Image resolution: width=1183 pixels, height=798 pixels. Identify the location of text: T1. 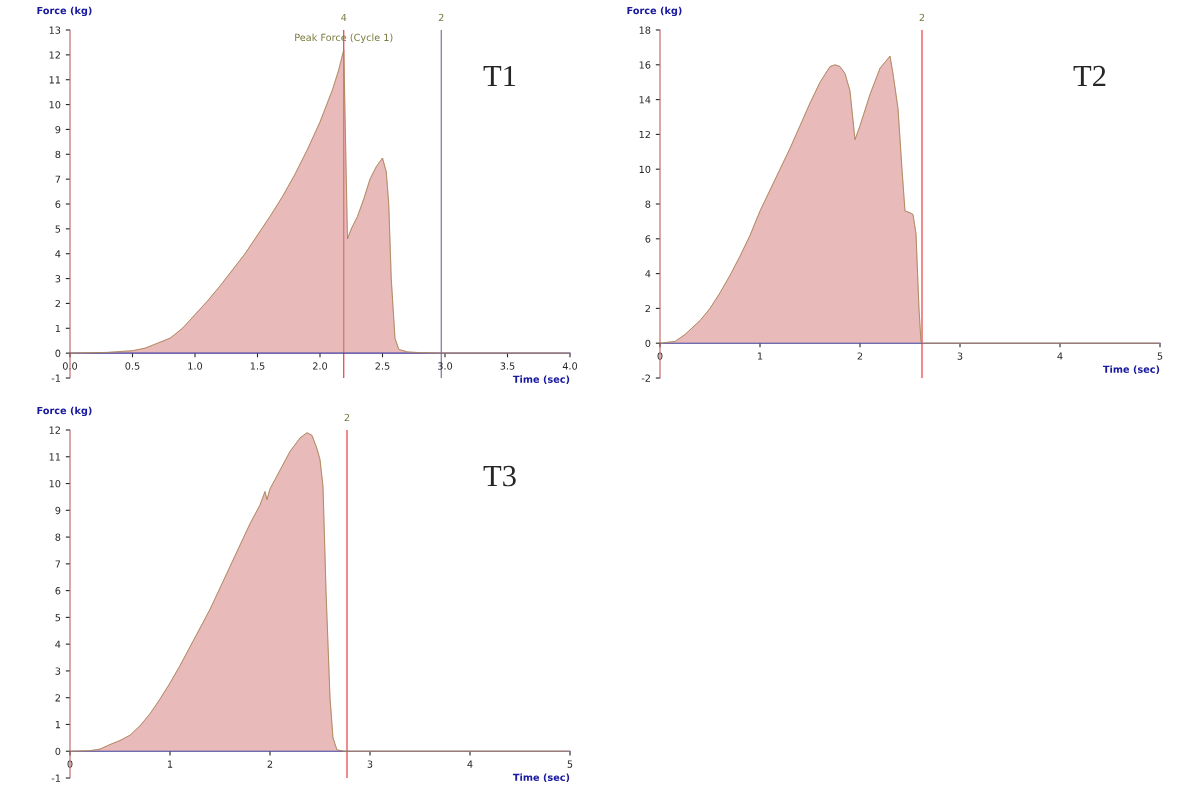
(499, 76).